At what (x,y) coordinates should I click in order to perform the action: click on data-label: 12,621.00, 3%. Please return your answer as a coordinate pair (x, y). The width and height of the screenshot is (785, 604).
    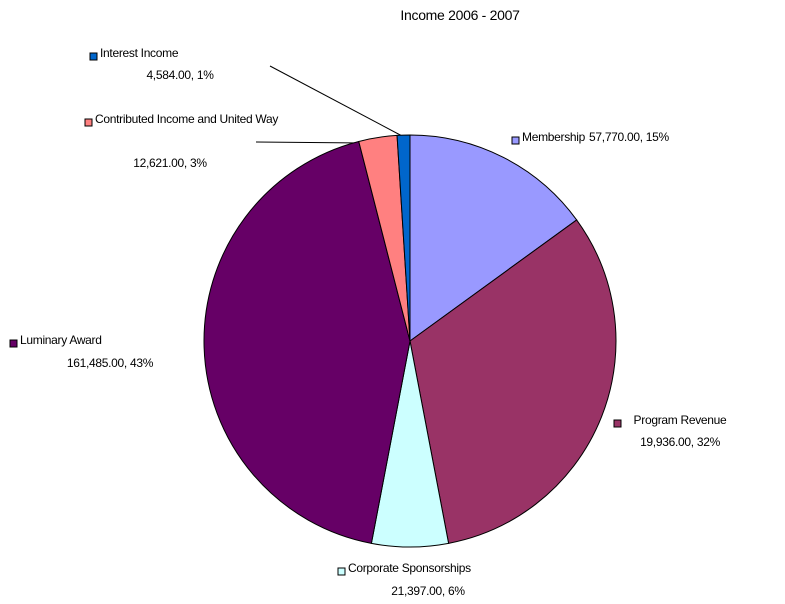
    Looking at the image, I should click on (170, 163).